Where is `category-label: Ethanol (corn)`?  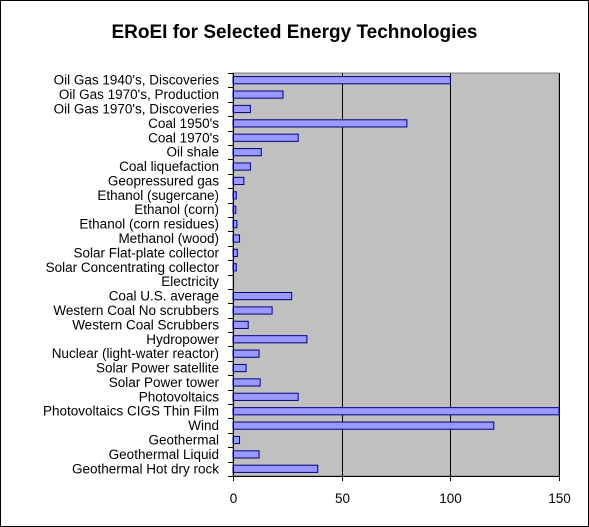 category-label: Ethanol (corn) is located at coordinates (176, 209).